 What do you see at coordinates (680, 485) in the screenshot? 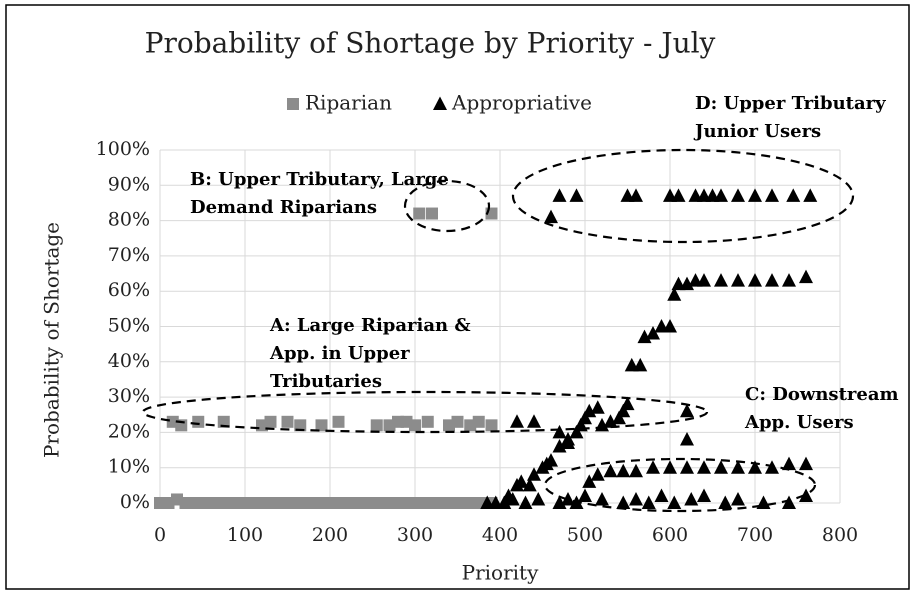
I see `ellipse-c` at bounding box center [680, 485].